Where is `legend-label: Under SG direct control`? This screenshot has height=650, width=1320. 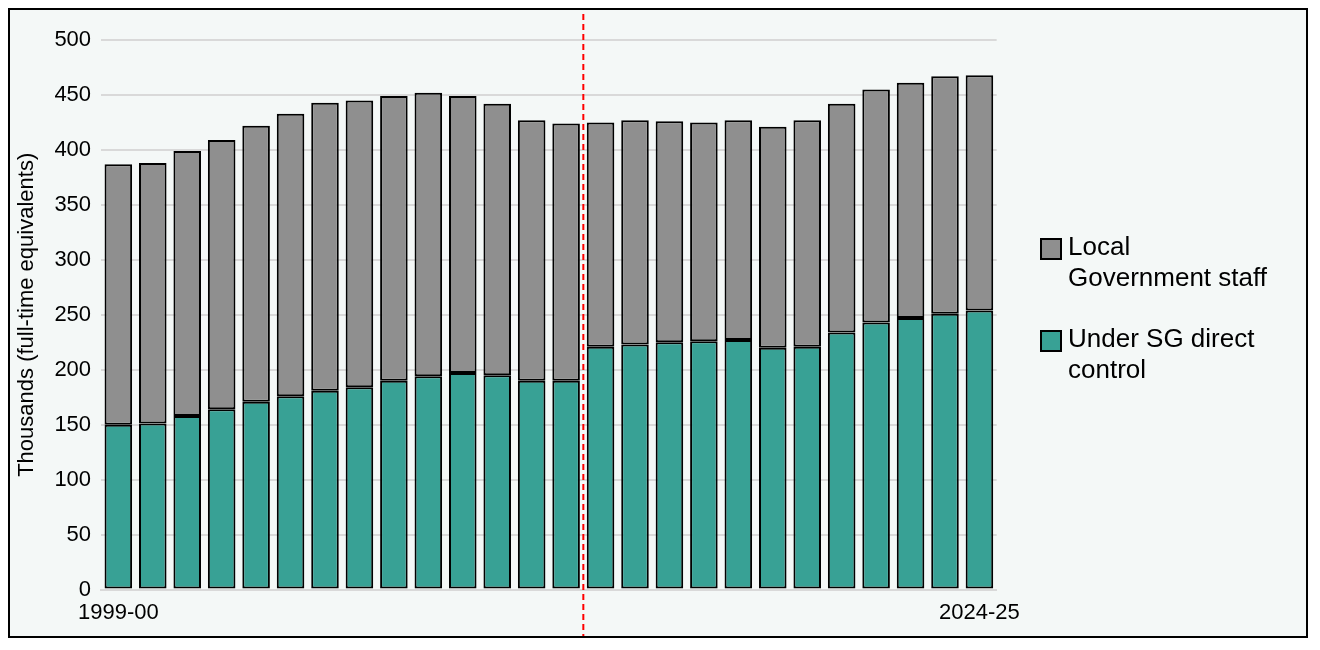
legend-label: Under SG direct control is located at coordinates (1162, 354).